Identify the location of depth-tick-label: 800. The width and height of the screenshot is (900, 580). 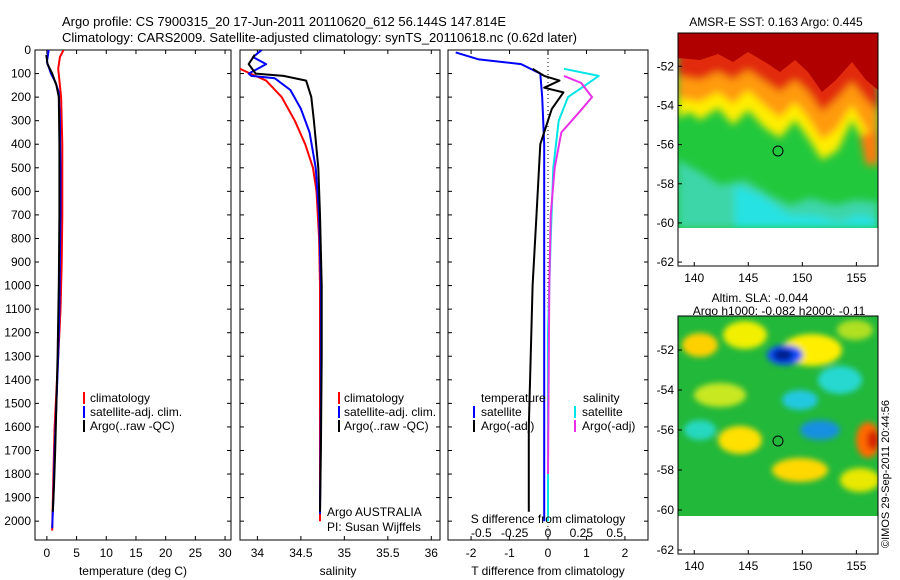
(21, 238).